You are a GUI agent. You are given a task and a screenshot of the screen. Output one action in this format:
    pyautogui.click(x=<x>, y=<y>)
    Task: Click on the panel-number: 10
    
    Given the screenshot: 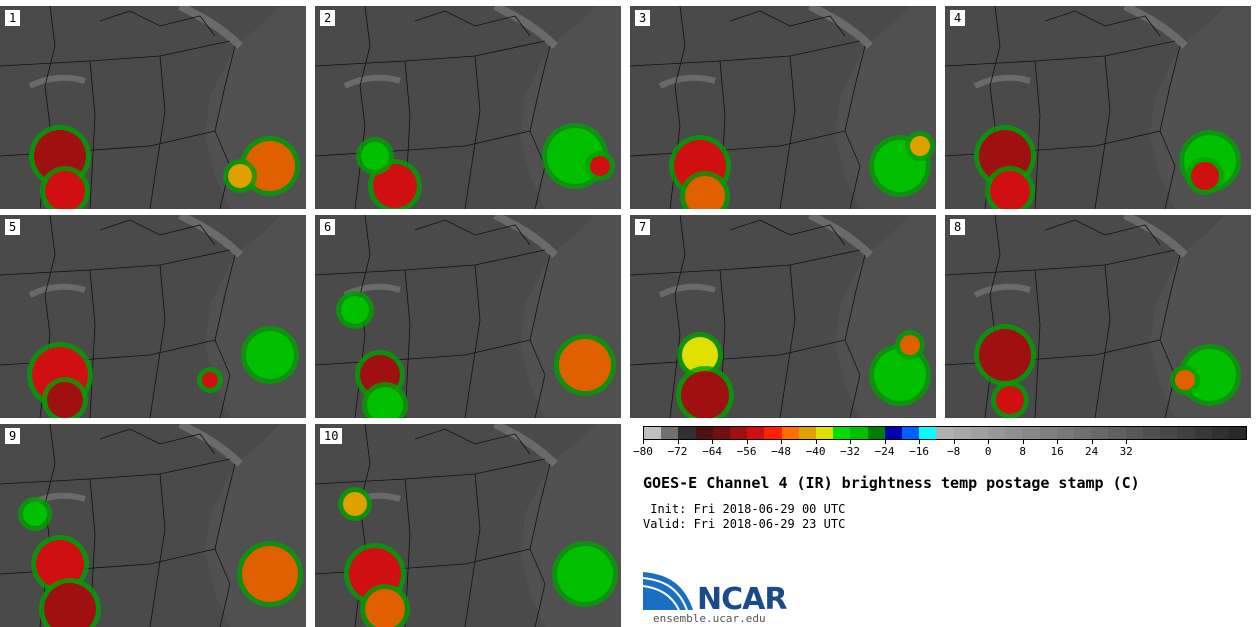 What is the action you would take?
    pyautogui.click(x=331, y=436)
    